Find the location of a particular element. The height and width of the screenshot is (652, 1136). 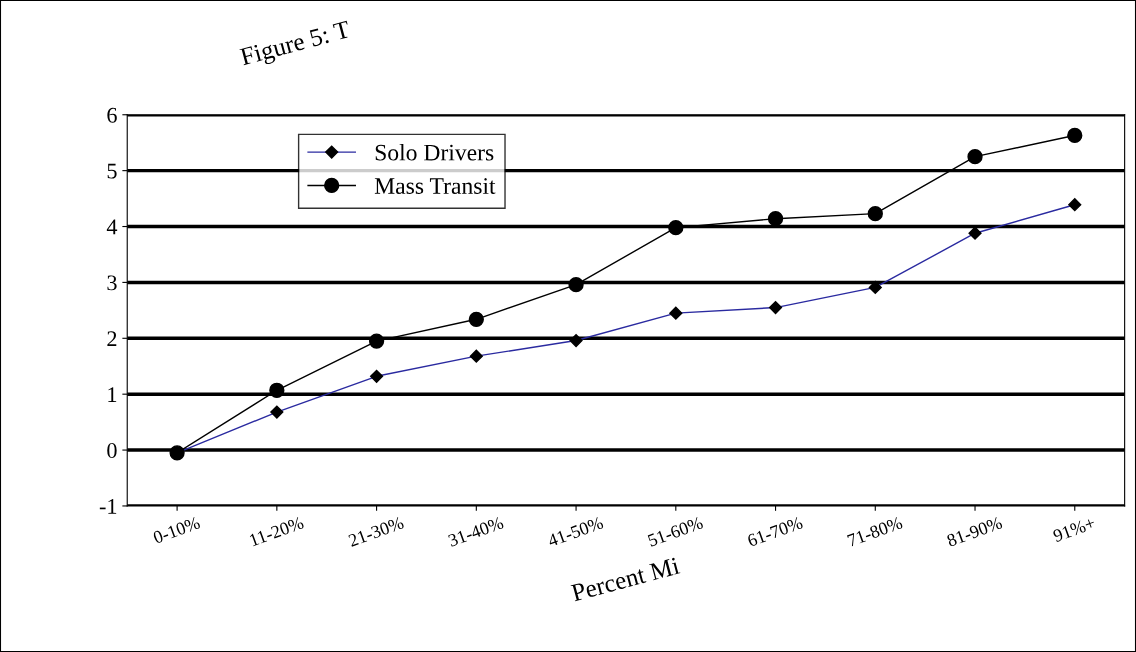

x-axis-title: Percent Mi is located at coordinates (625, 579).